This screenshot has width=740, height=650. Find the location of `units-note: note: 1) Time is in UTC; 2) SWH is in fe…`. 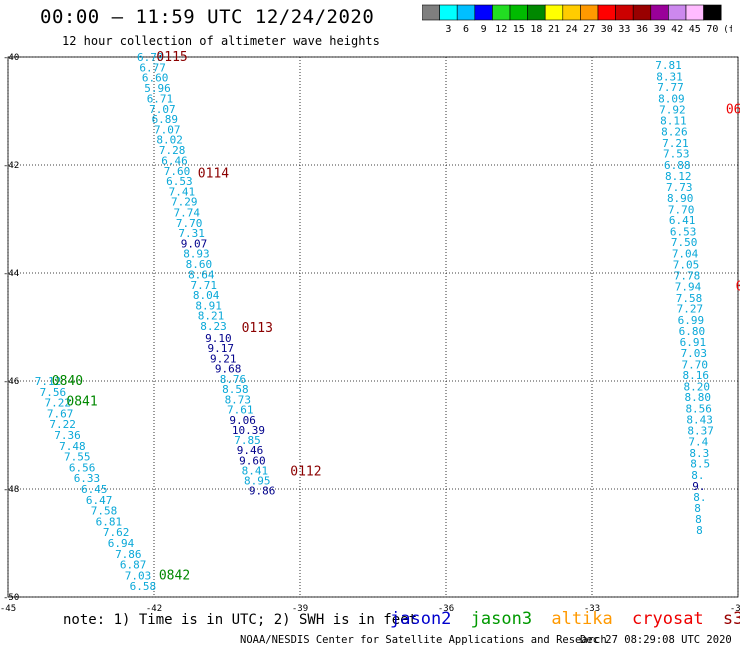

units-note: note: 1) Time is in UTC; 2) SWH is in fe… is located at coordinates (240, 620).